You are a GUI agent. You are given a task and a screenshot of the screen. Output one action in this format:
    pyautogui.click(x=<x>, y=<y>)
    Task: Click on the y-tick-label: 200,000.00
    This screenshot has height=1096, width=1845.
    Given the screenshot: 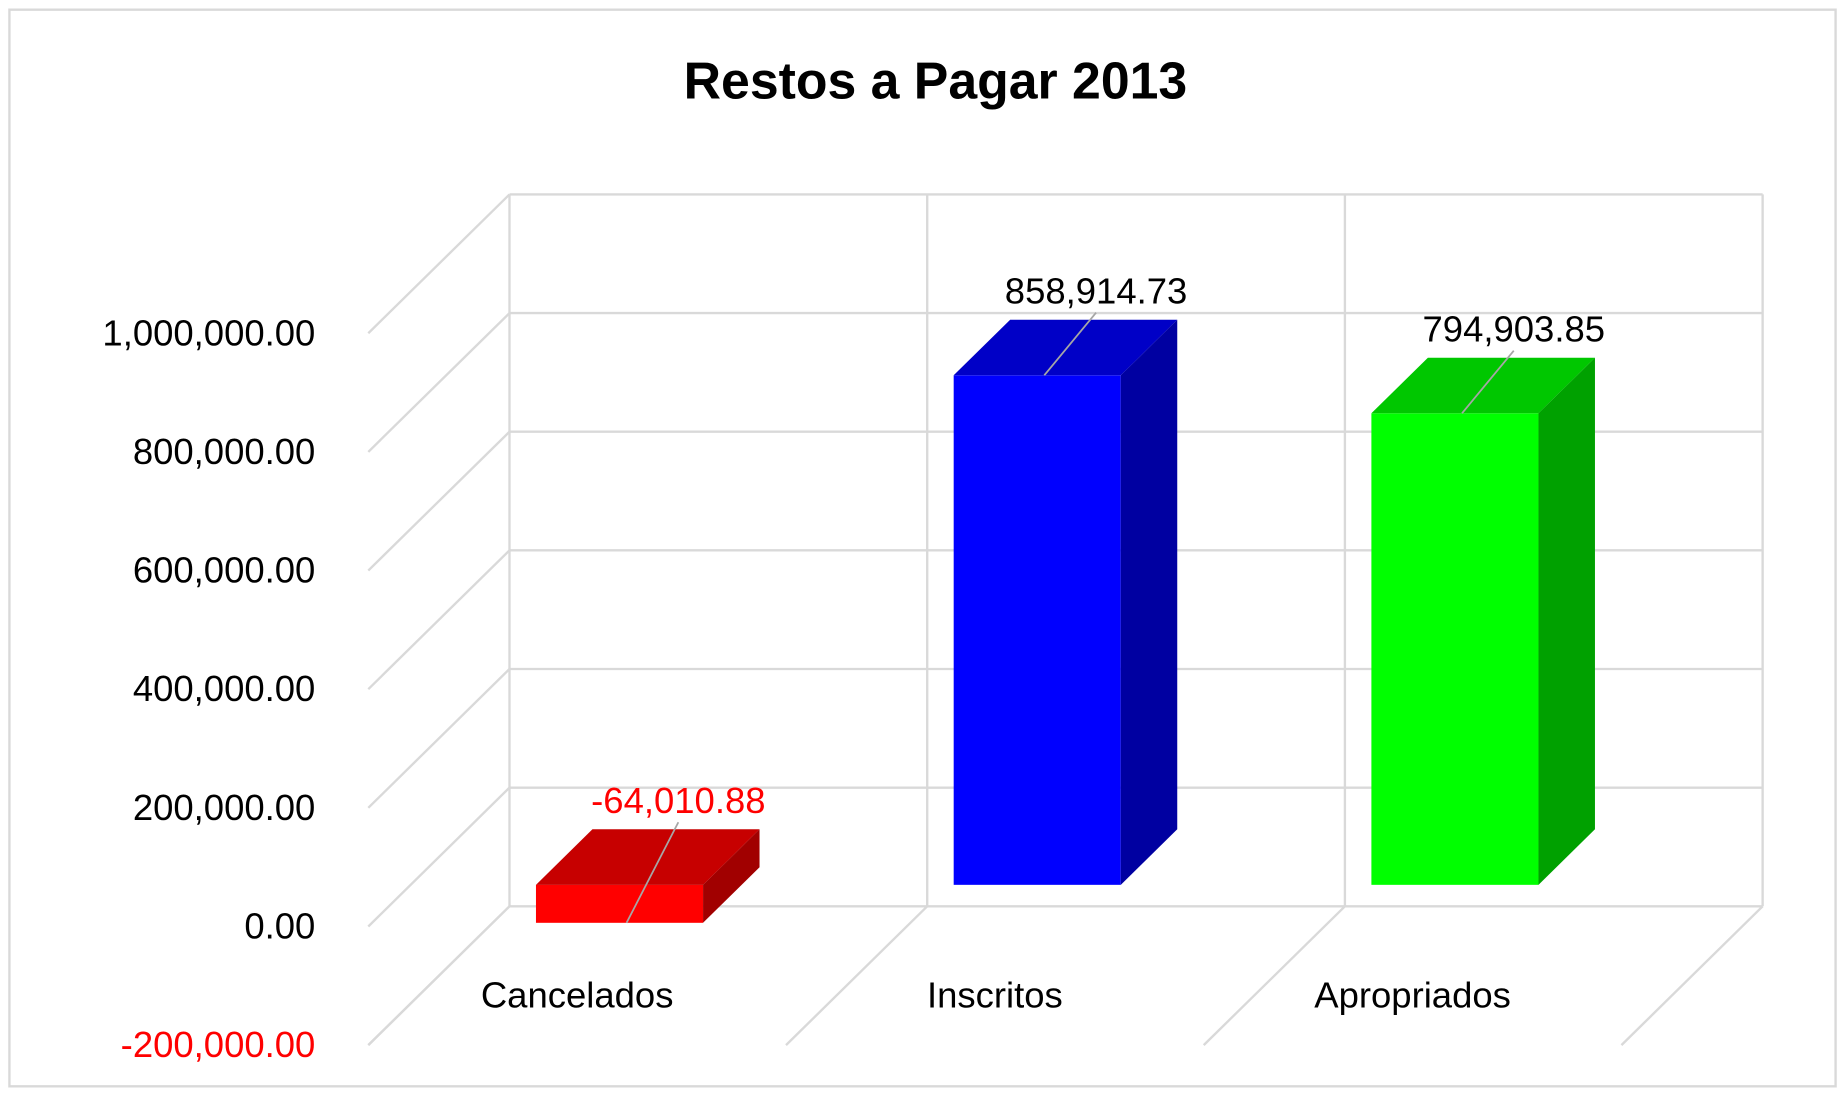 What is the action you would take?
    pyautogui.click(x=224, y=807)
    